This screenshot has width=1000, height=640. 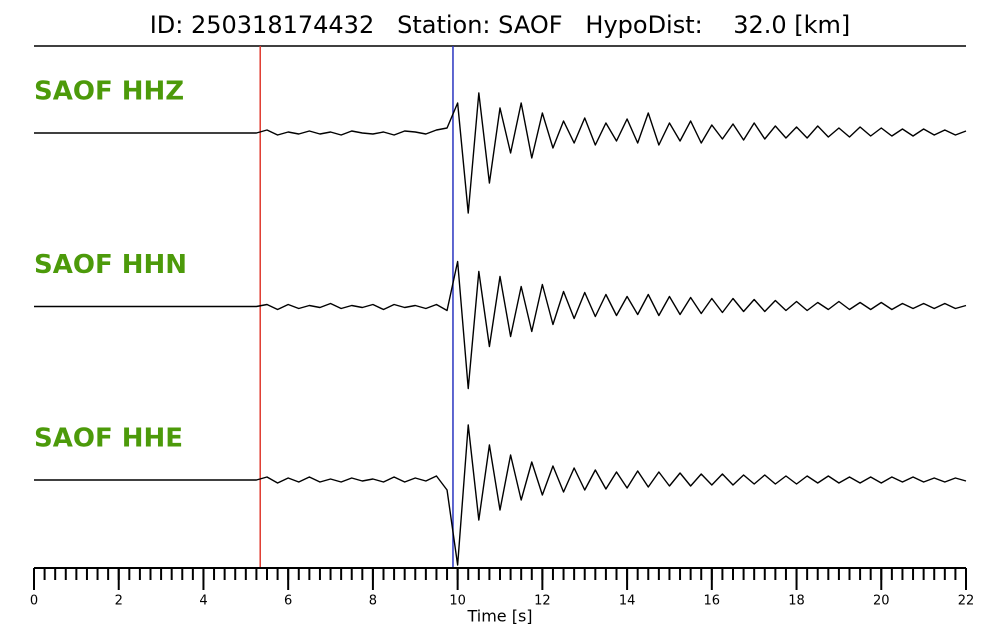 What do you see at coordinates (108, 439) in the screenshot?
I see `trace-label: SAOF HHE` at bounding box center [108, 439].